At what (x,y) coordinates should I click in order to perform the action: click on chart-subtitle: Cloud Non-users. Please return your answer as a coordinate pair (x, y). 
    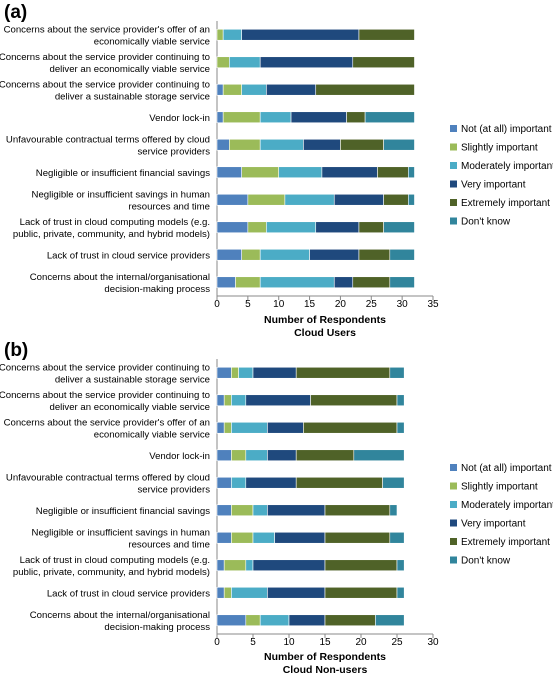
    Looking at the image, I should click on (325, 670).